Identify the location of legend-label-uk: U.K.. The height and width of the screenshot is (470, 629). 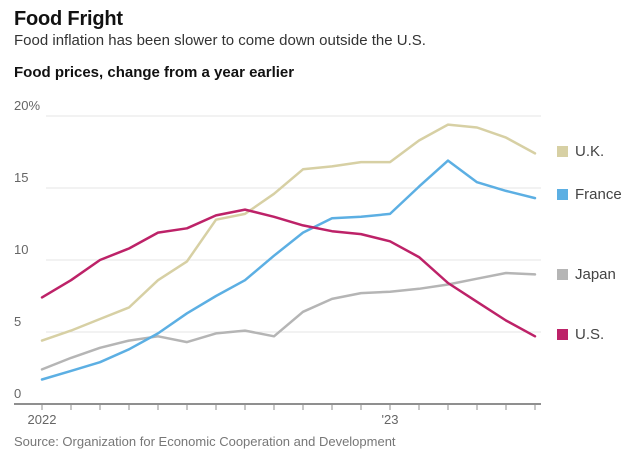
(590, 151).